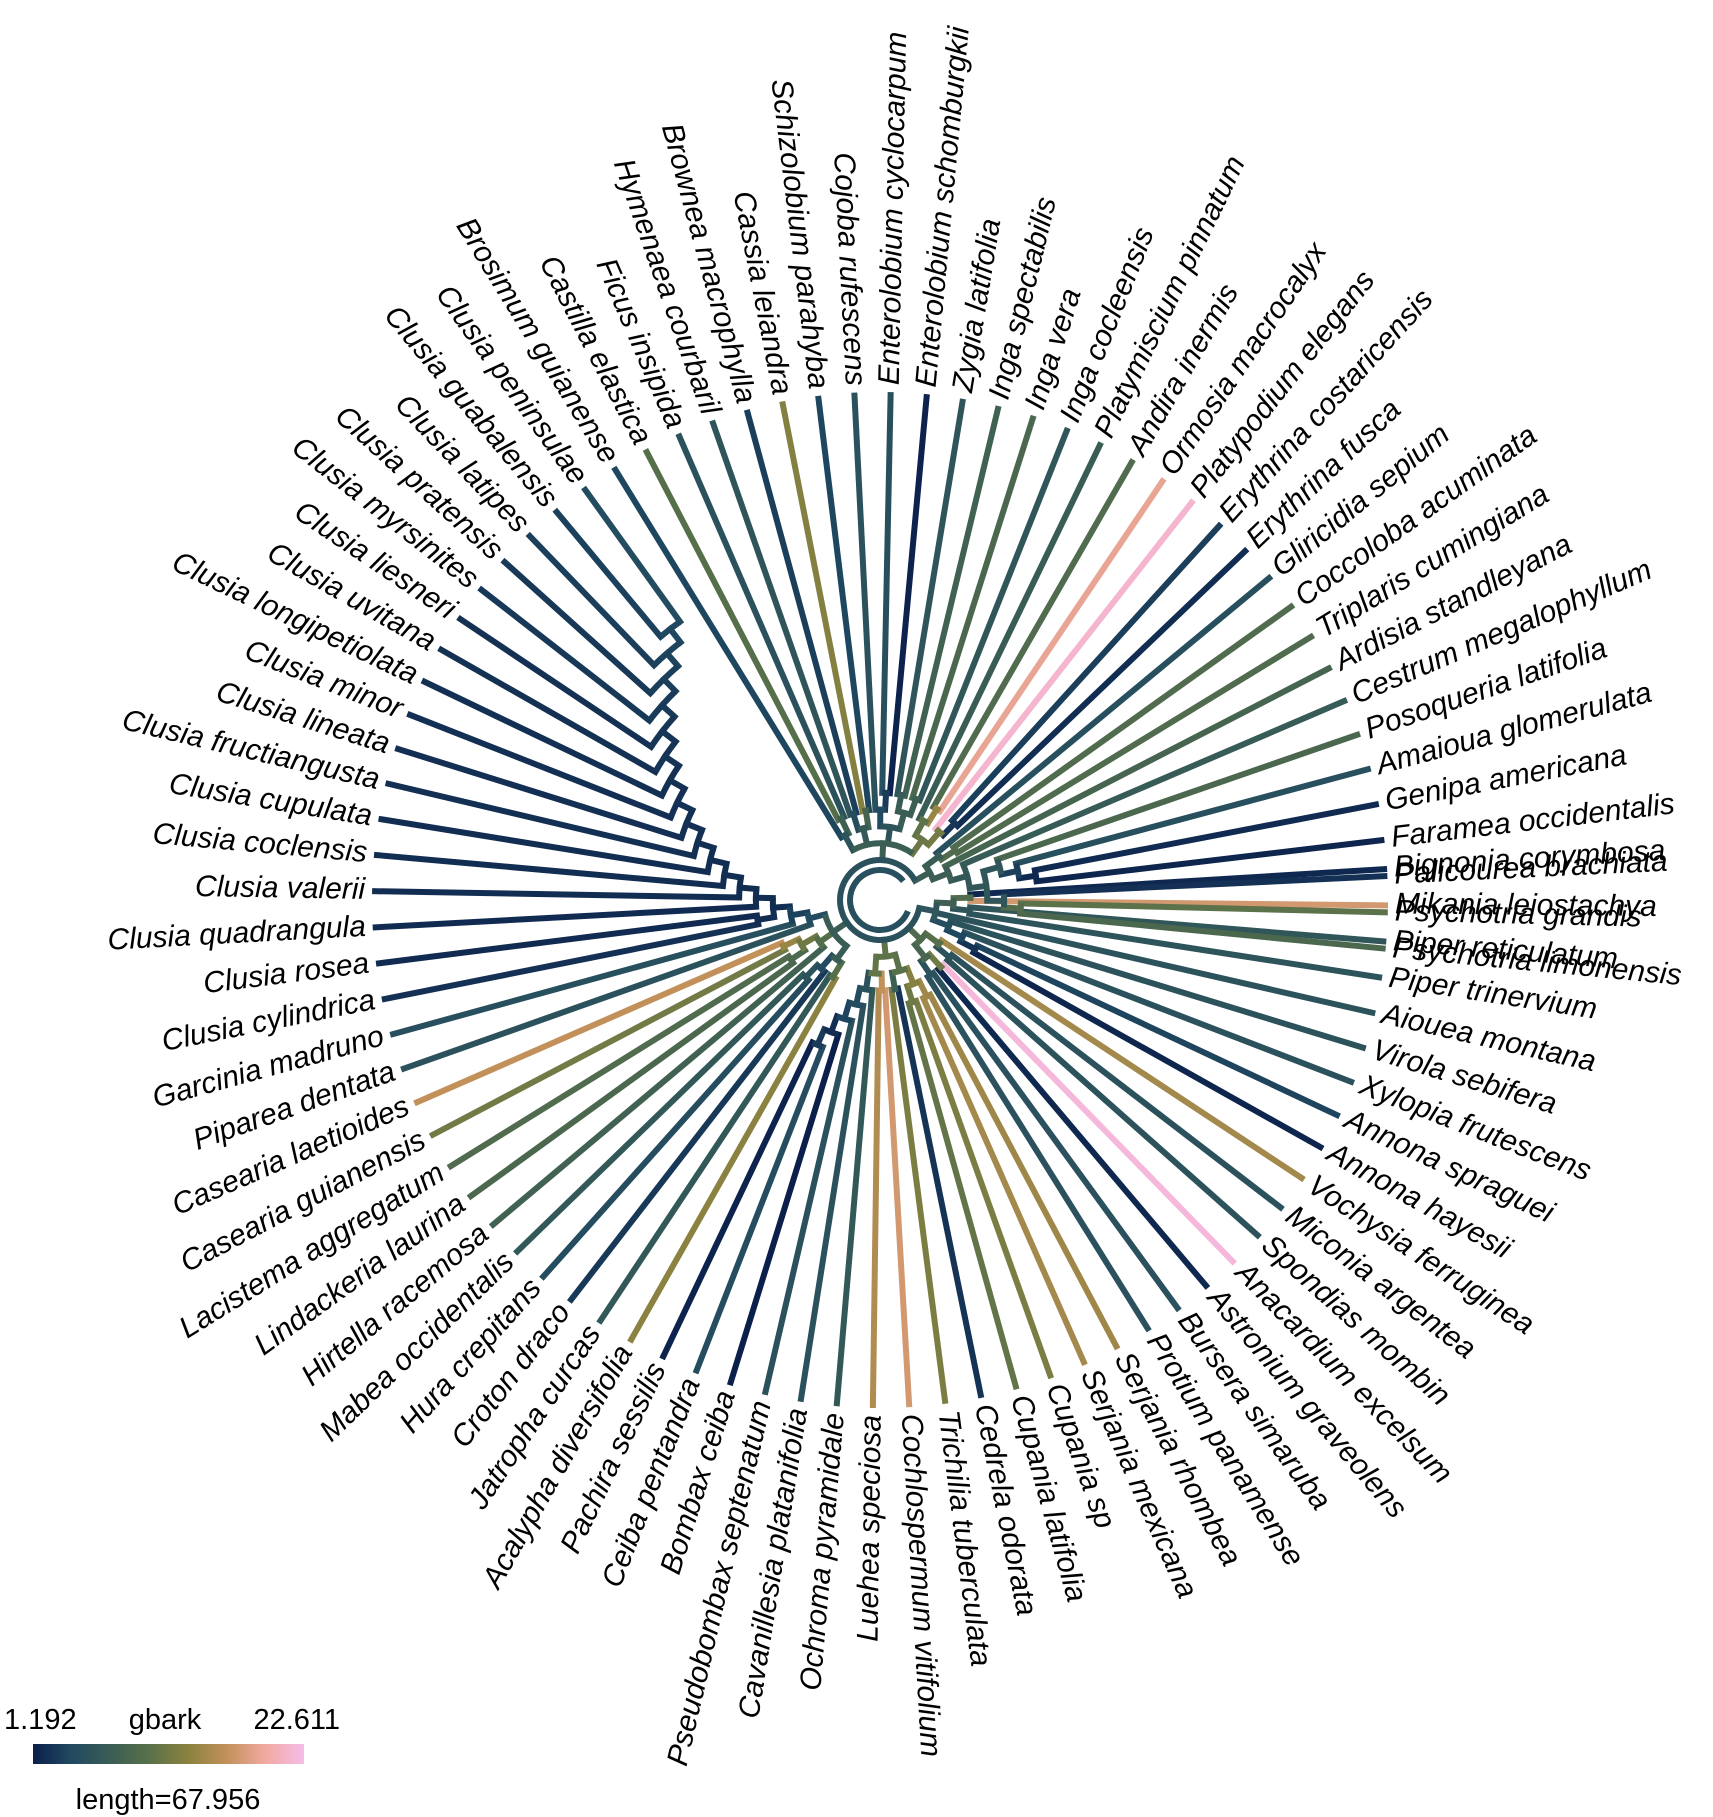 The width and height of the screenshot is (1713, 1817). What do you see at coordinates (165, 1720) in the screenshot?
I see `legend-variable-label: gbark` at bounding box center [165, 1720].